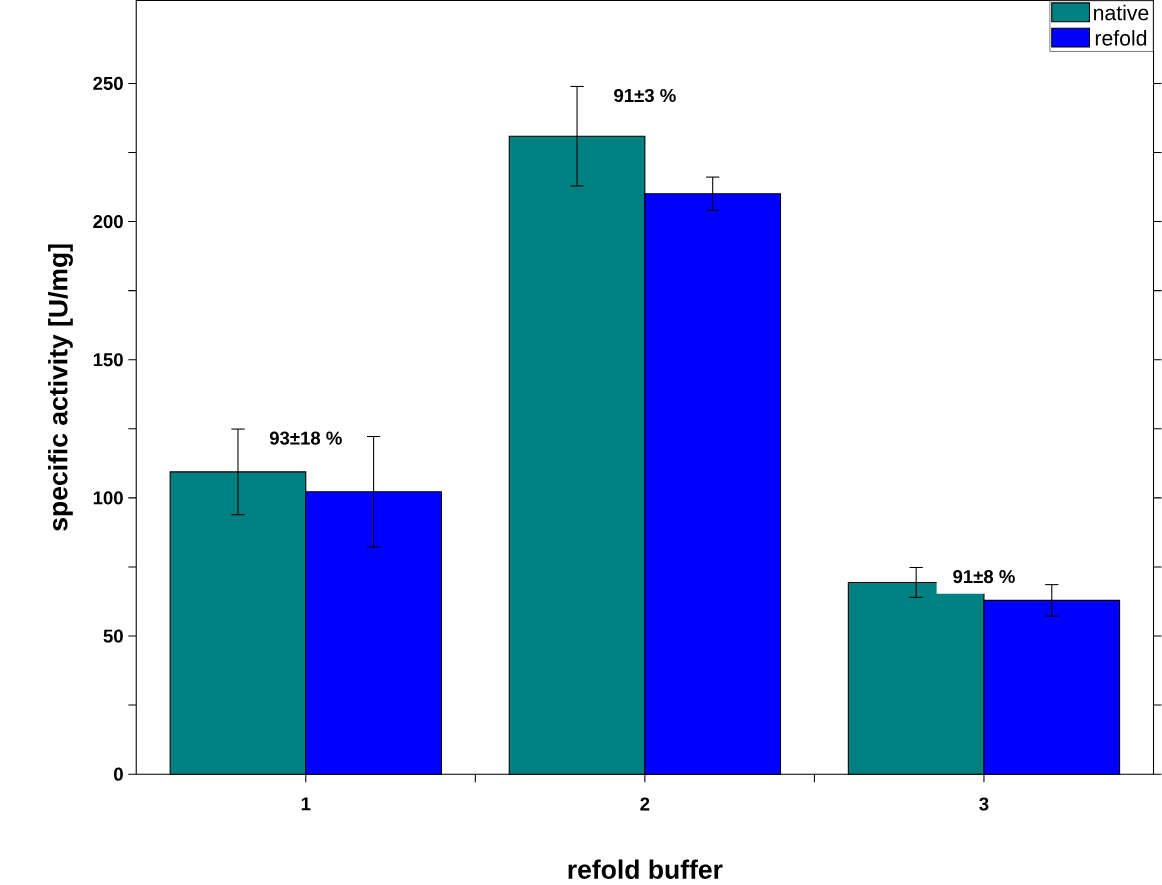 This screenshot has width=1162, height=885. What do you see at coordinates (984, 804) in the screenshot?
I see `x-tick-label: 3` at bounding box center [984, 804].